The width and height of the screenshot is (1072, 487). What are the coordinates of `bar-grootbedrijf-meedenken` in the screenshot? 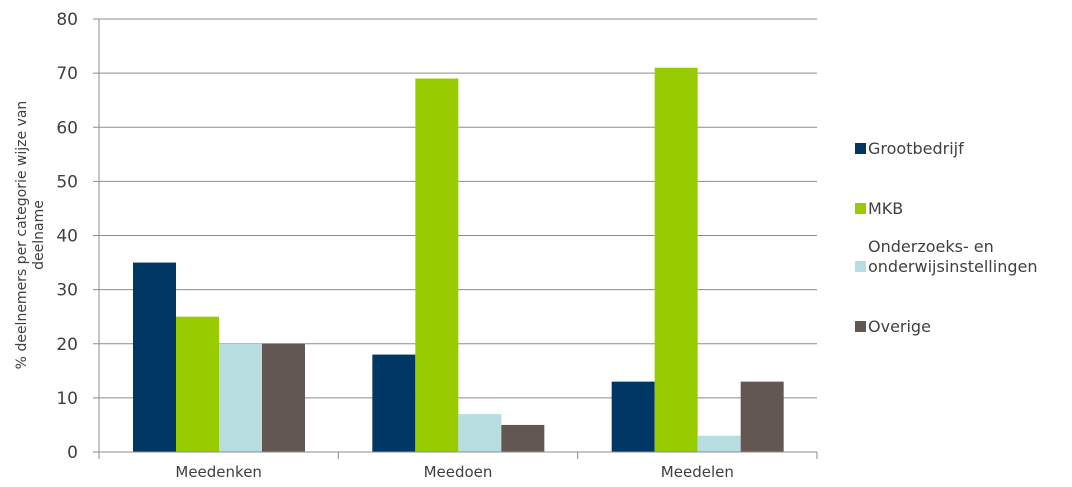 It's located at (154, 357).